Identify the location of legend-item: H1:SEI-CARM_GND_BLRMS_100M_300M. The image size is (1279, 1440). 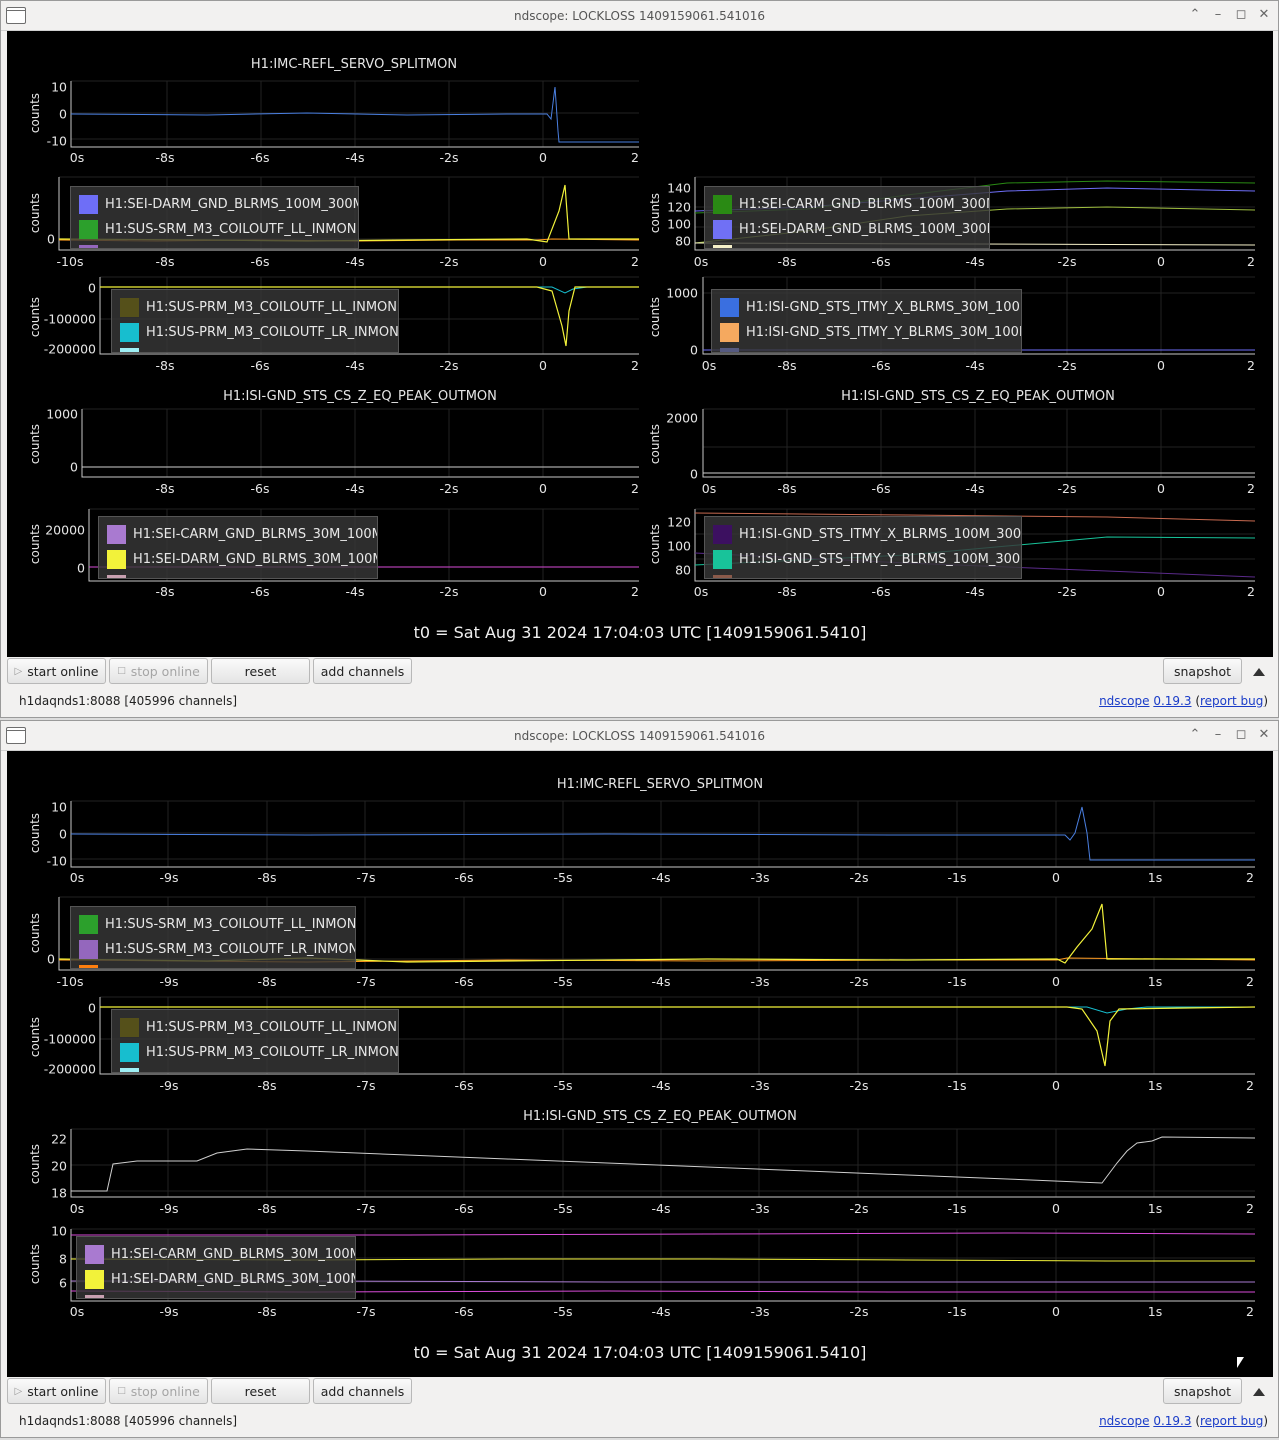
(851, 204).